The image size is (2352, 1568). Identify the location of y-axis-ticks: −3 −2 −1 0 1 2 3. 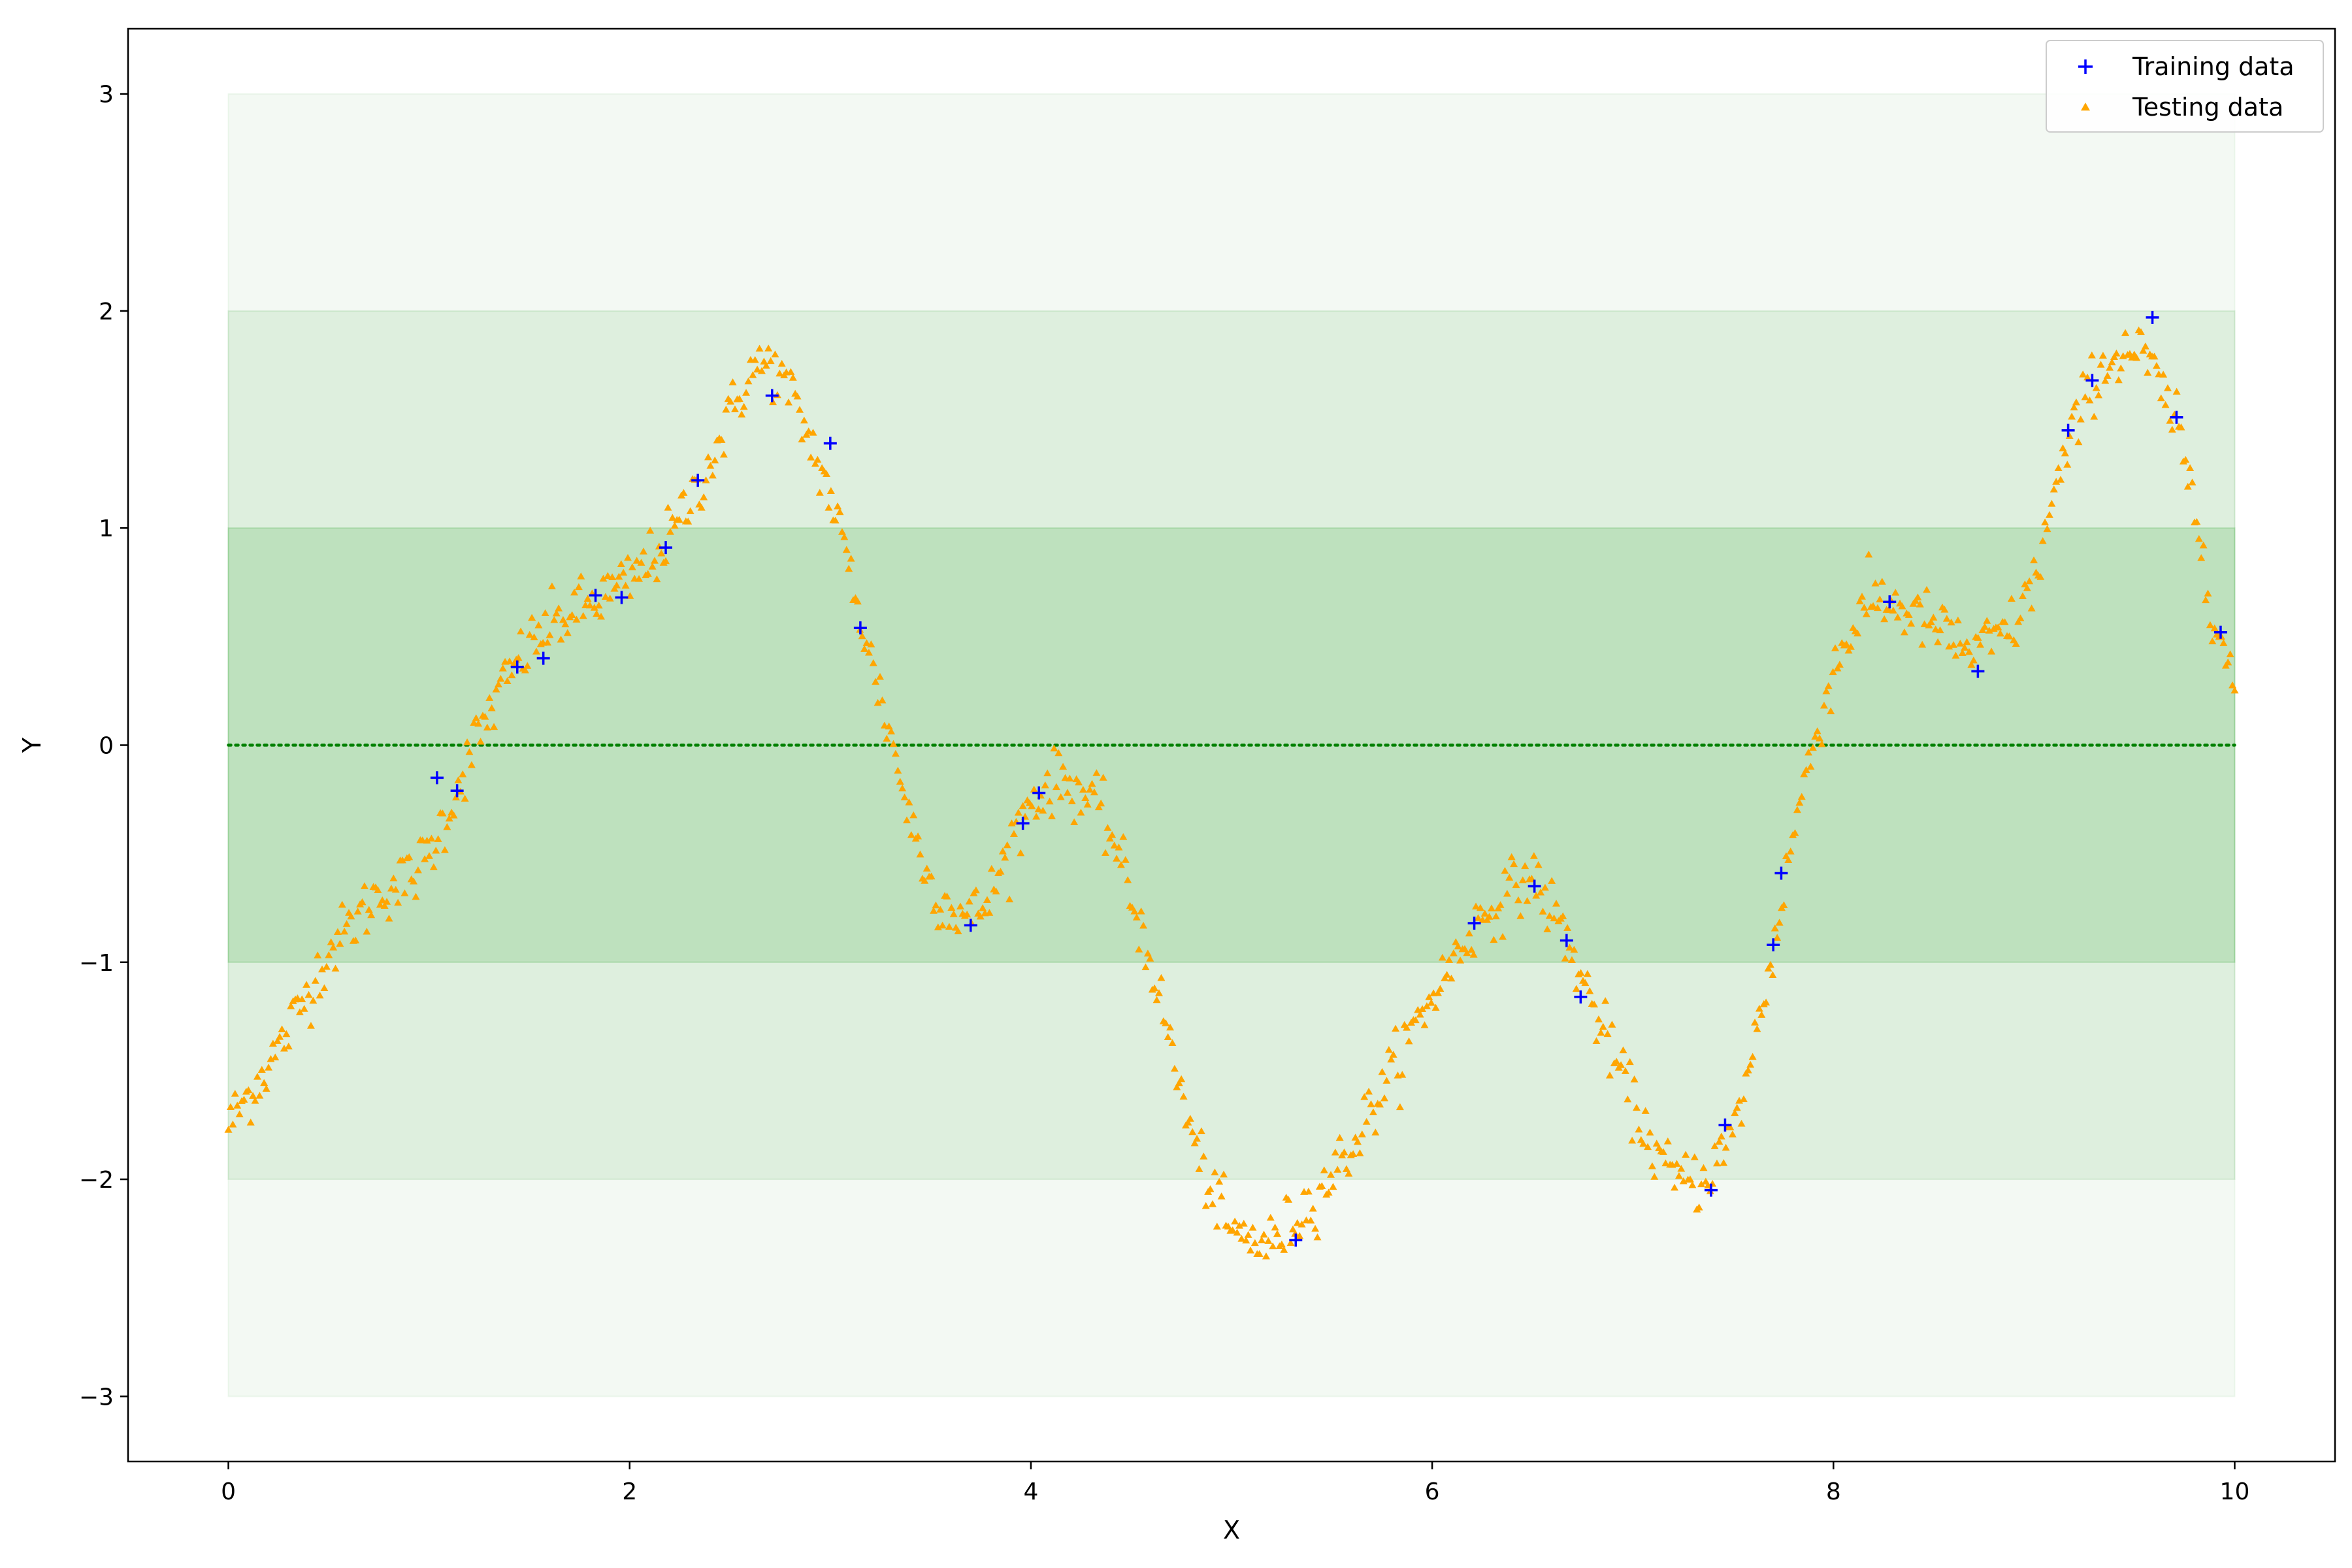
(103, 746).